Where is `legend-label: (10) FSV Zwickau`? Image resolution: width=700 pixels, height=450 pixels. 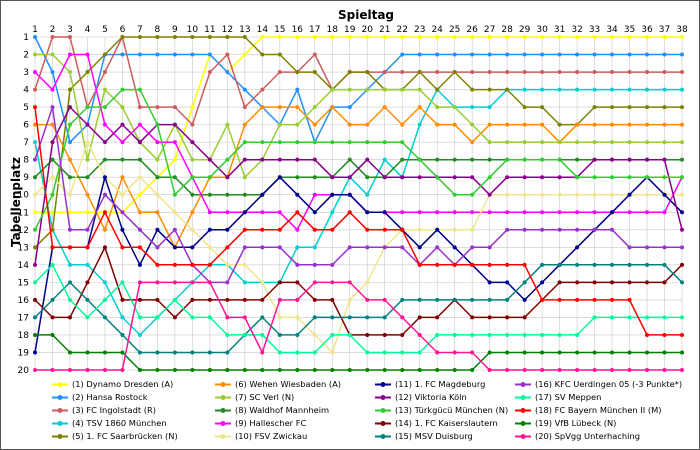
legend-label: (10) FSV Zwickau is located at coordinates (271, 436).